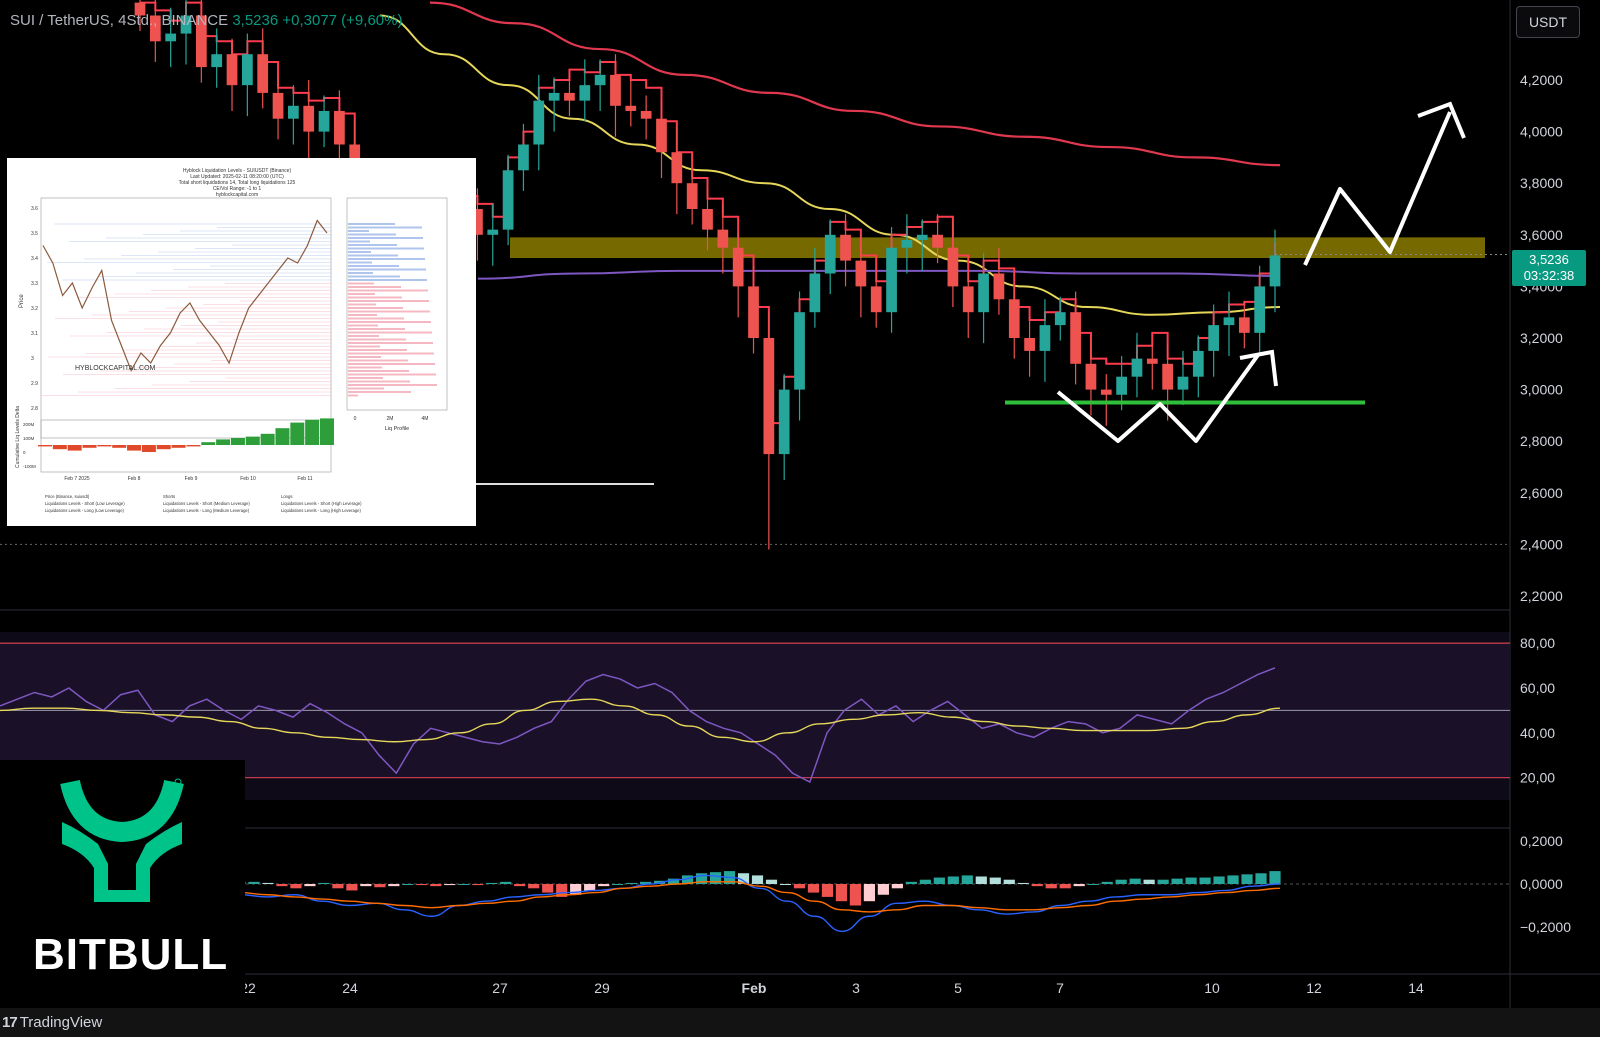 The height and width of the screenshot is (1037, 1600). What do you see at coordinates (1548, 22) in the screenshot?
I see `currency-button: USDT` at bounding box center [1548, 22].